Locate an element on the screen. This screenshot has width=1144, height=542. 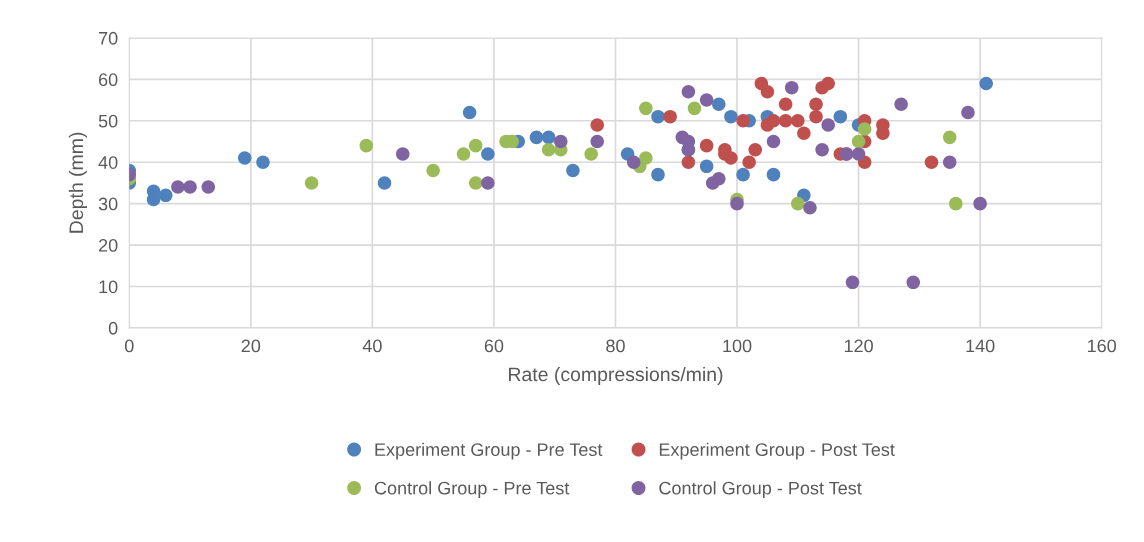
y-tick-label: 70 is located at coordinates (108, 38).